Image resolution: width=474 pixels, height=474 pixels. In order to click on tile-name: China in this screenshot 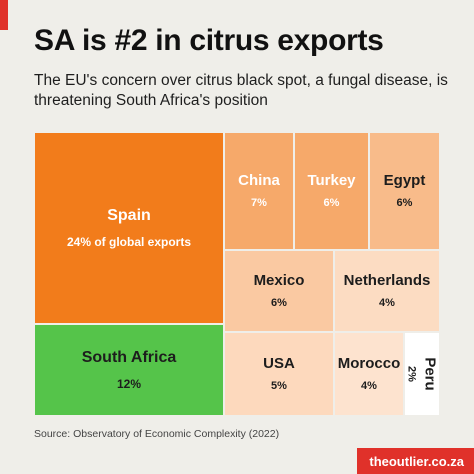, I will do `click(259, 180)`.